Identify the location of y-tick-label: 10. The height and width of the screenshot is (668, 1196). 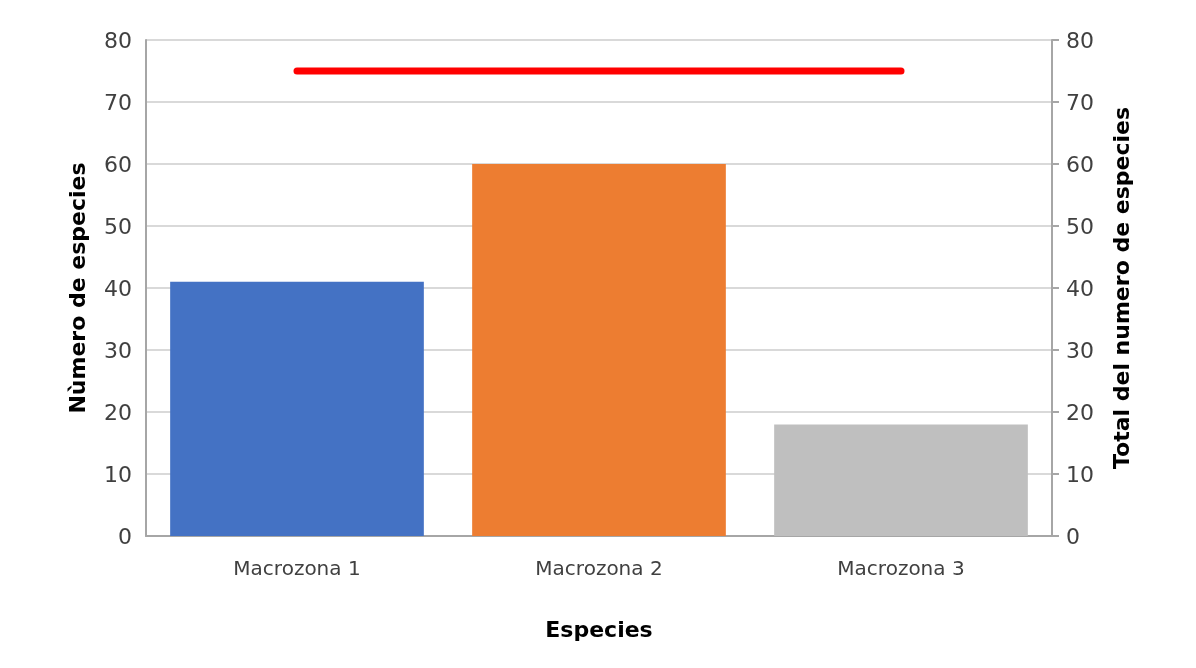
(118, 474).